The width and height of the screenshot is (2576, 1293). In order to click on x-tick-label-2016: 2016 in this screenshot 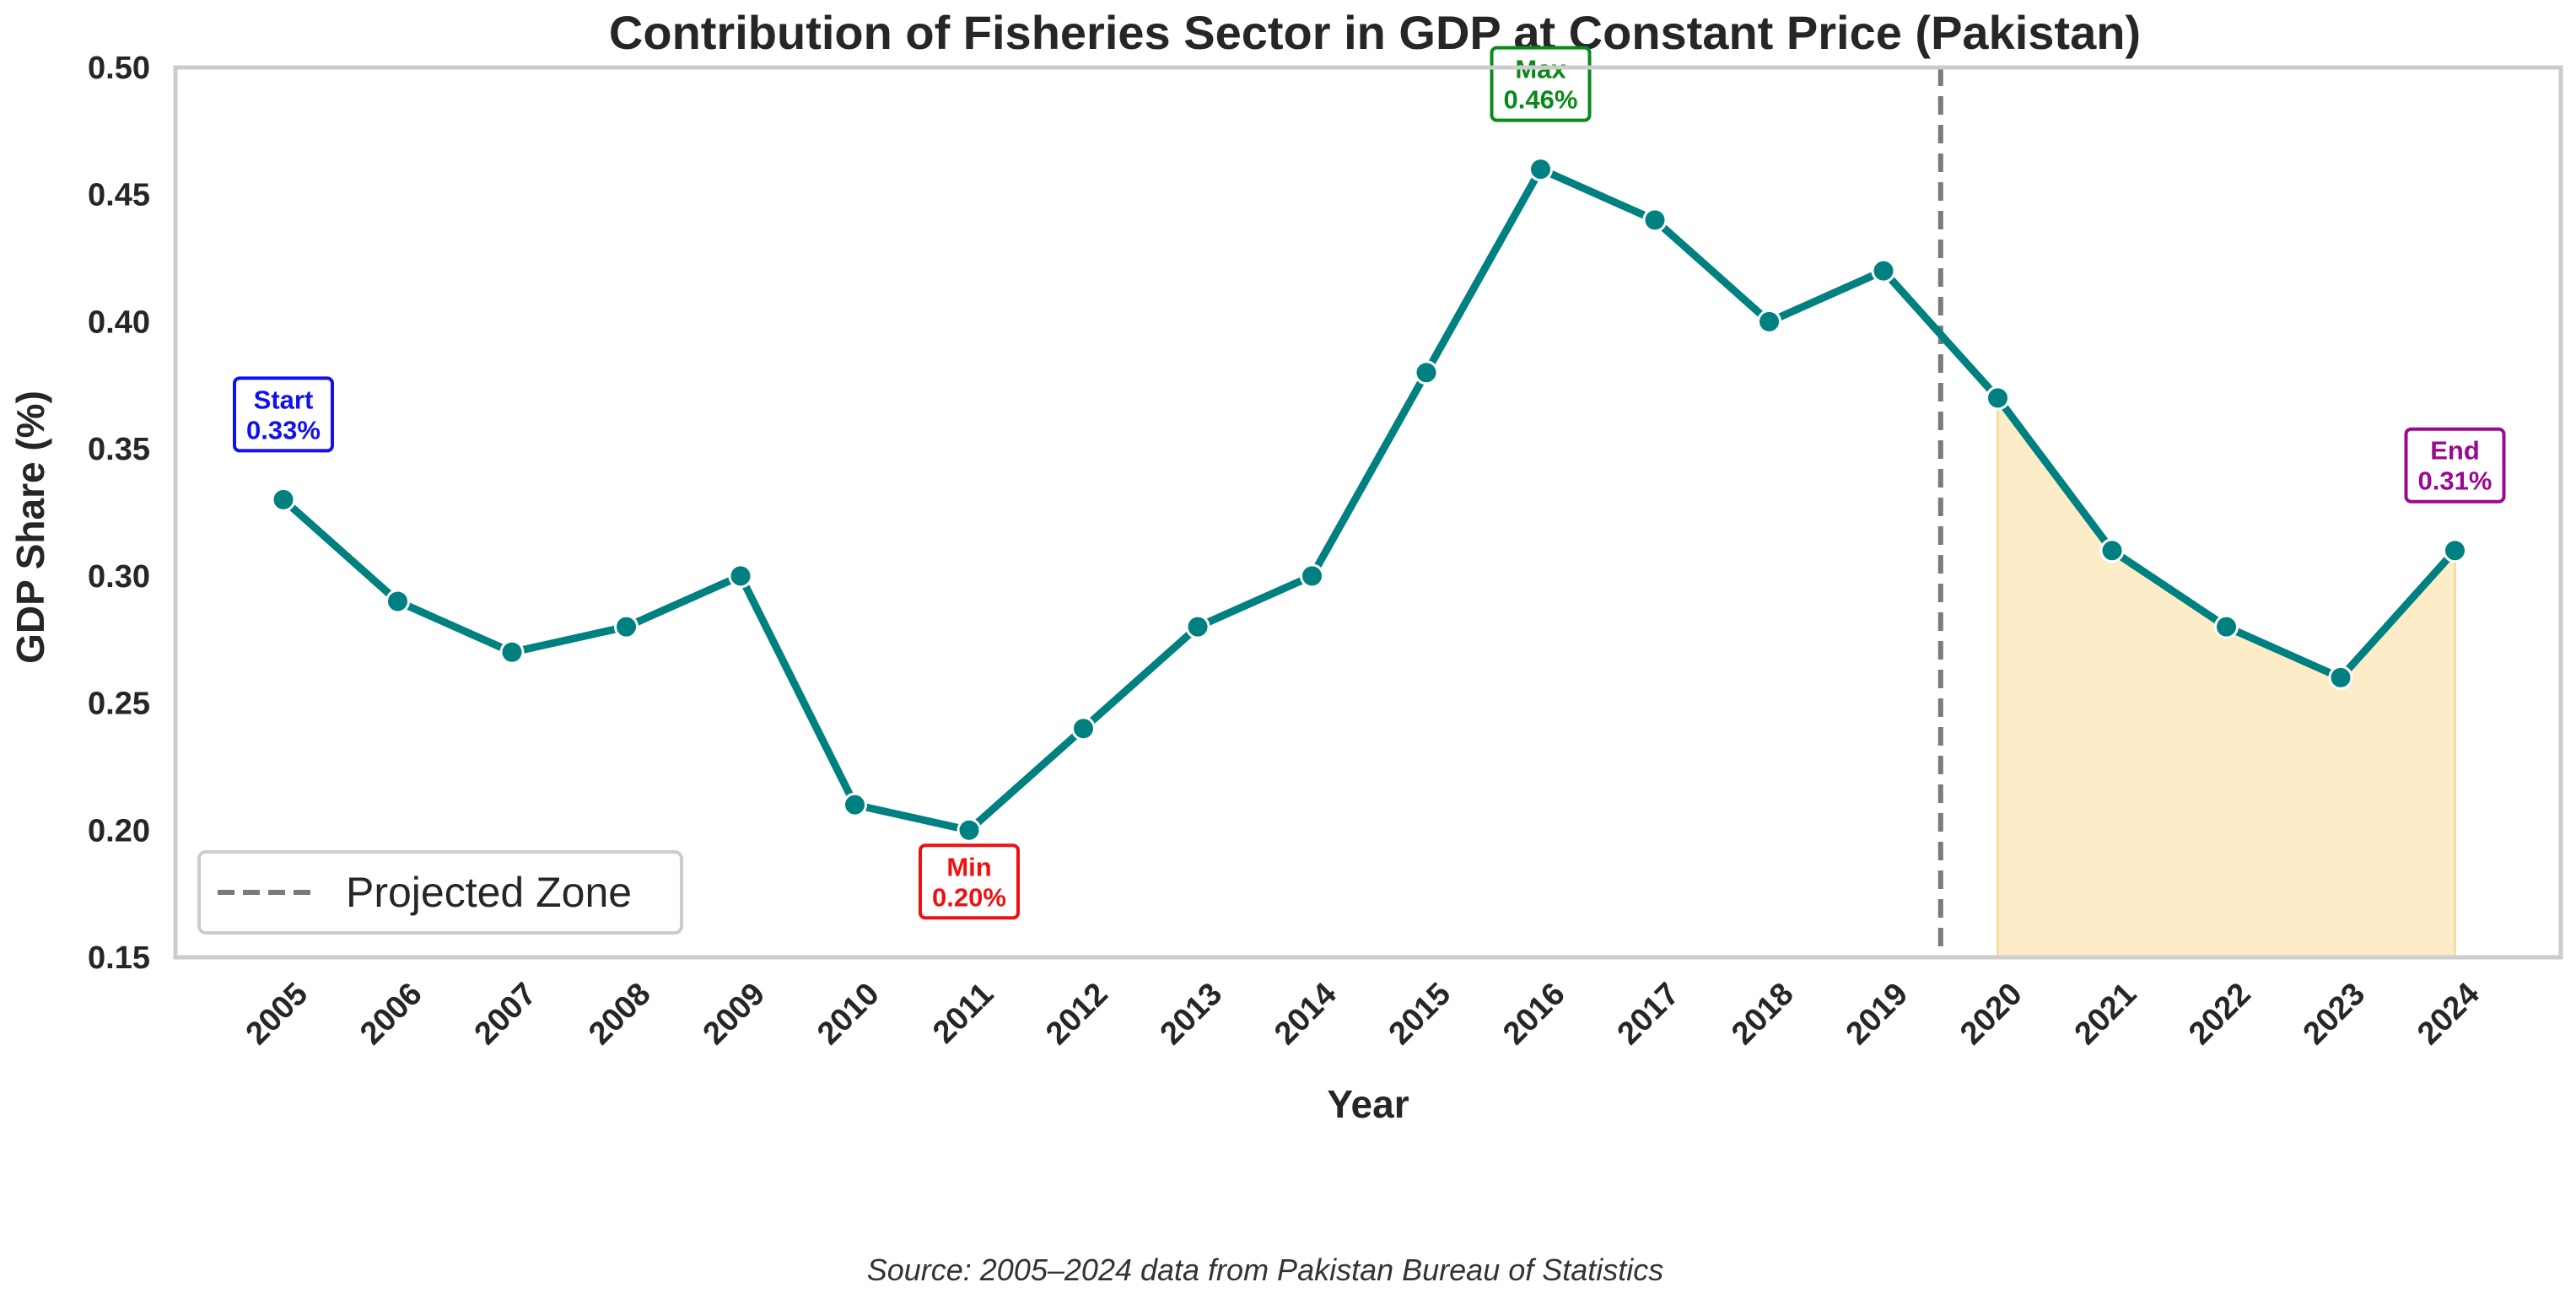, I will do `click(1533, 1013)`.